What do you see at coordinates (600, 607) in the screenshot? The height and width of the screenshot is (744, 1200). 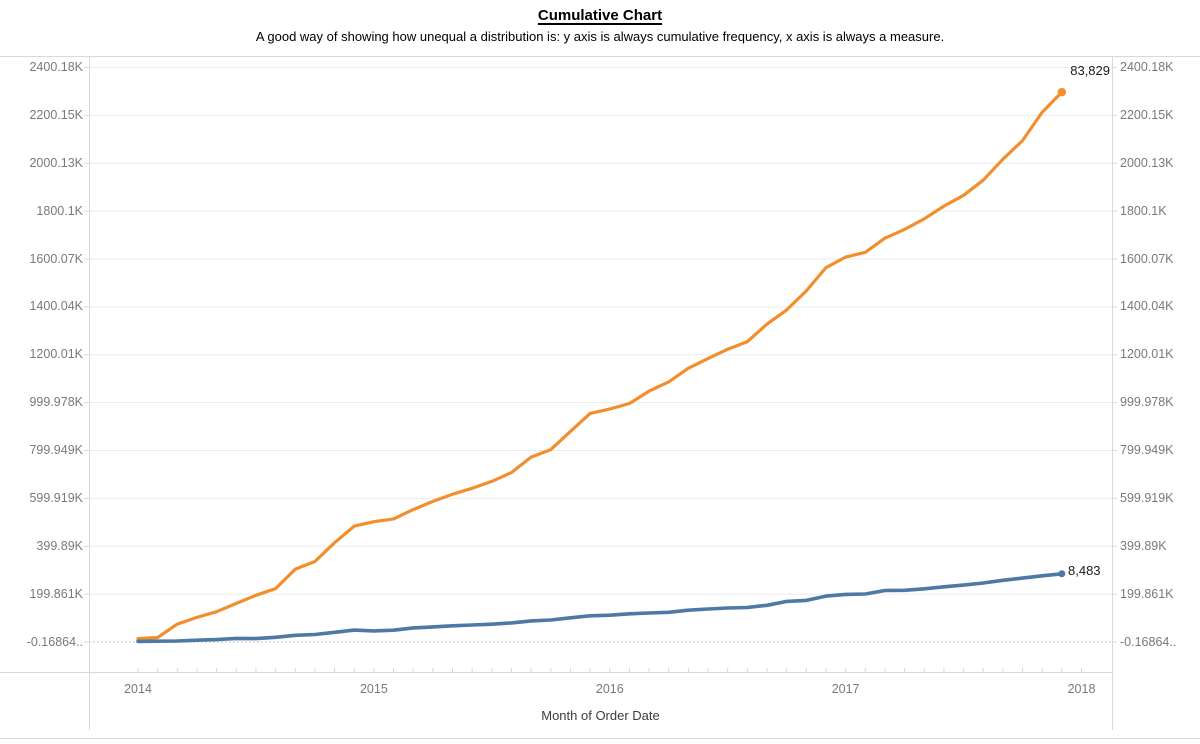 I see `blue-series-line` at bounding box center [600, 607].